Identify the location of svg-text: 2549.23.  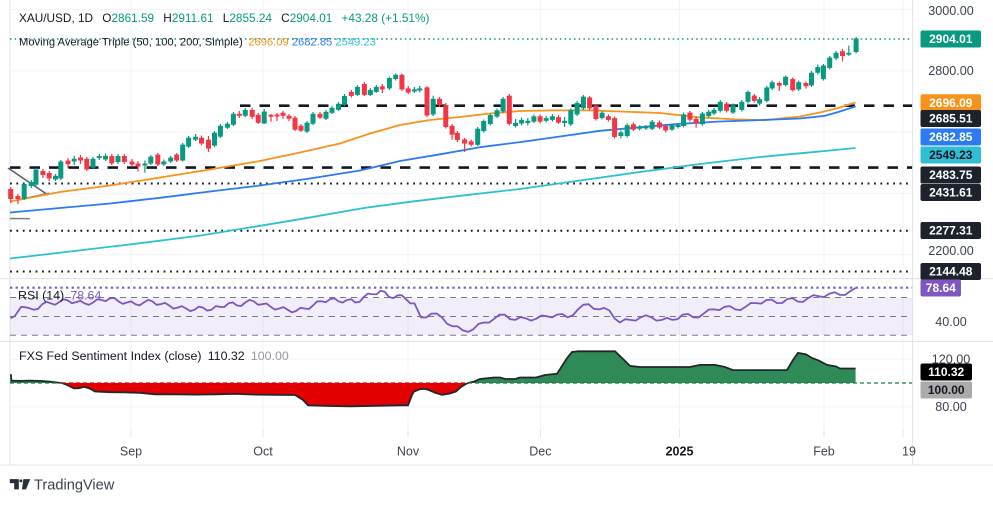
(951, 155).